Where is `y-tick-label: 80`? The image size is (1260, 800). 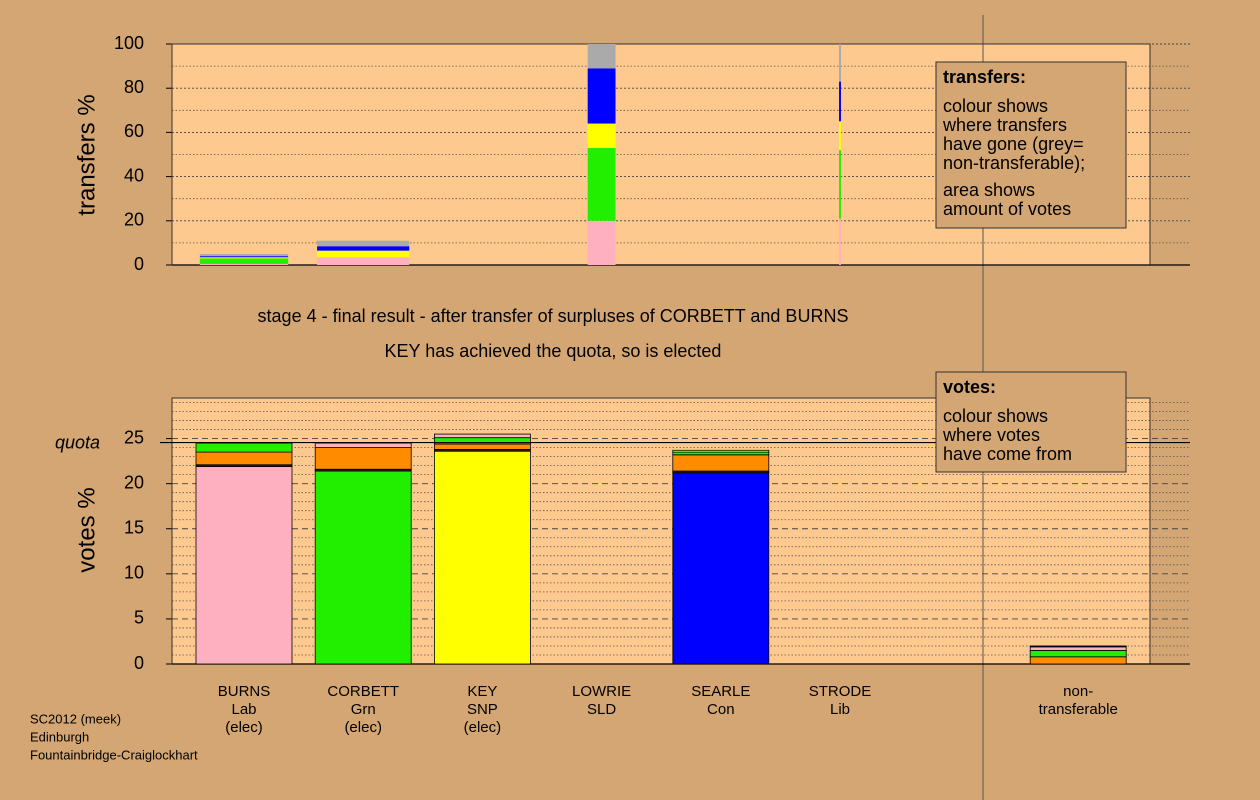
y-tick-label: 80 is located at coordinates (134, 87).